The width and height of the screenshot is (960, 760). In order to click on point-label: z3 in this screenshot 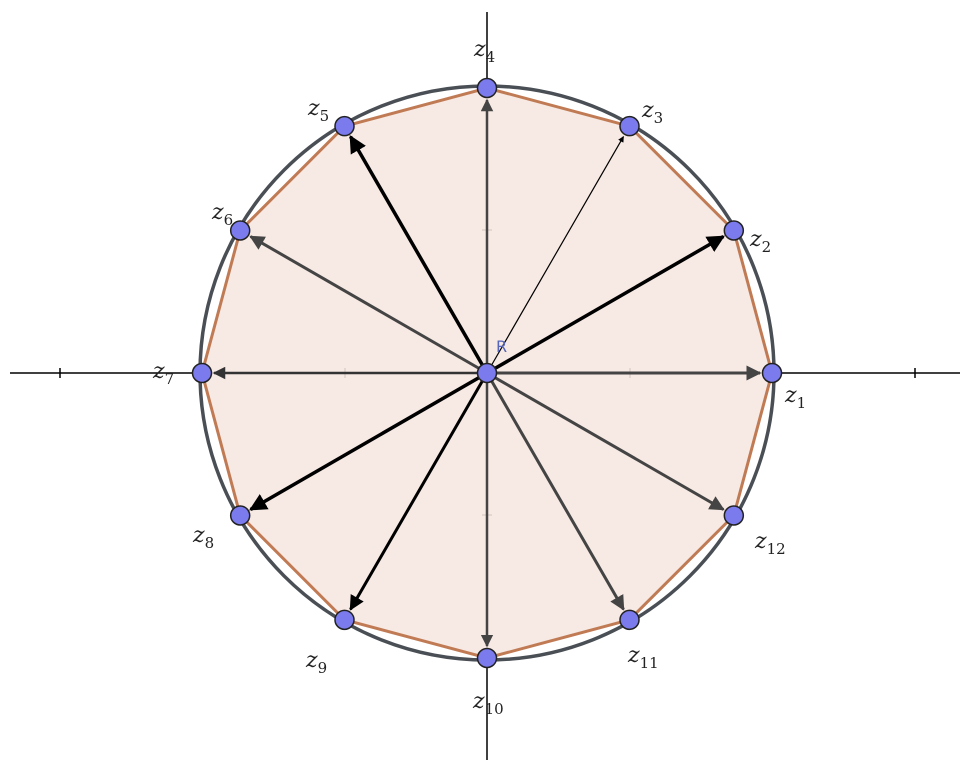, I will do `click(652, 112)`.